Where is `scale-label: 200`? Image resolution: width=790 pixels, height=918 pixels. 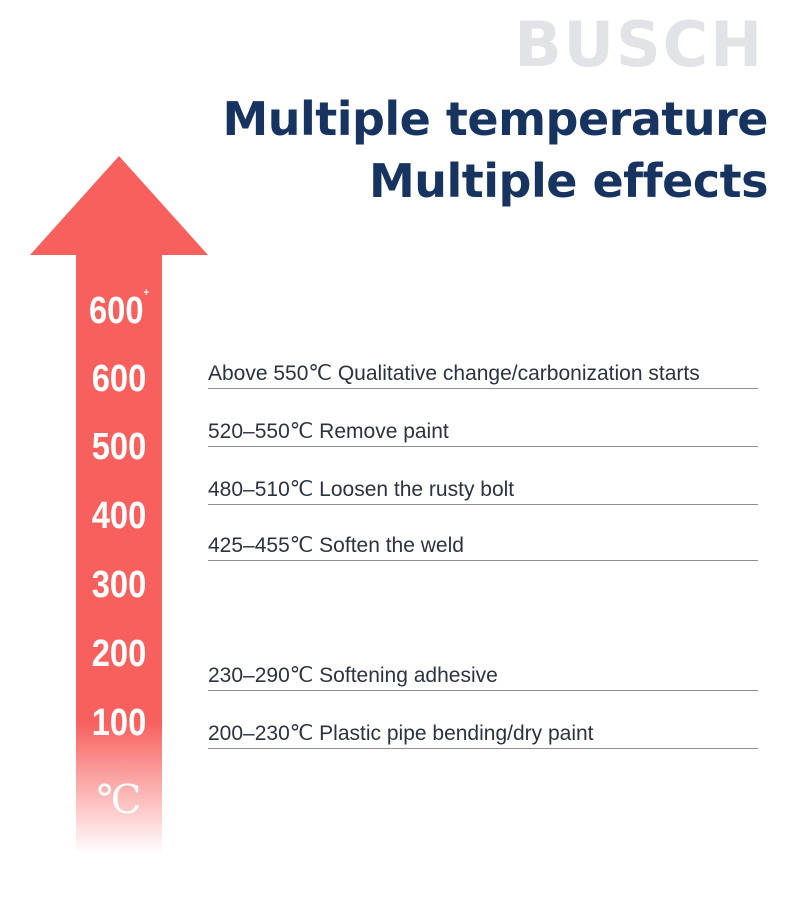 scale-label: 200 is located at coordinates (119, 654).